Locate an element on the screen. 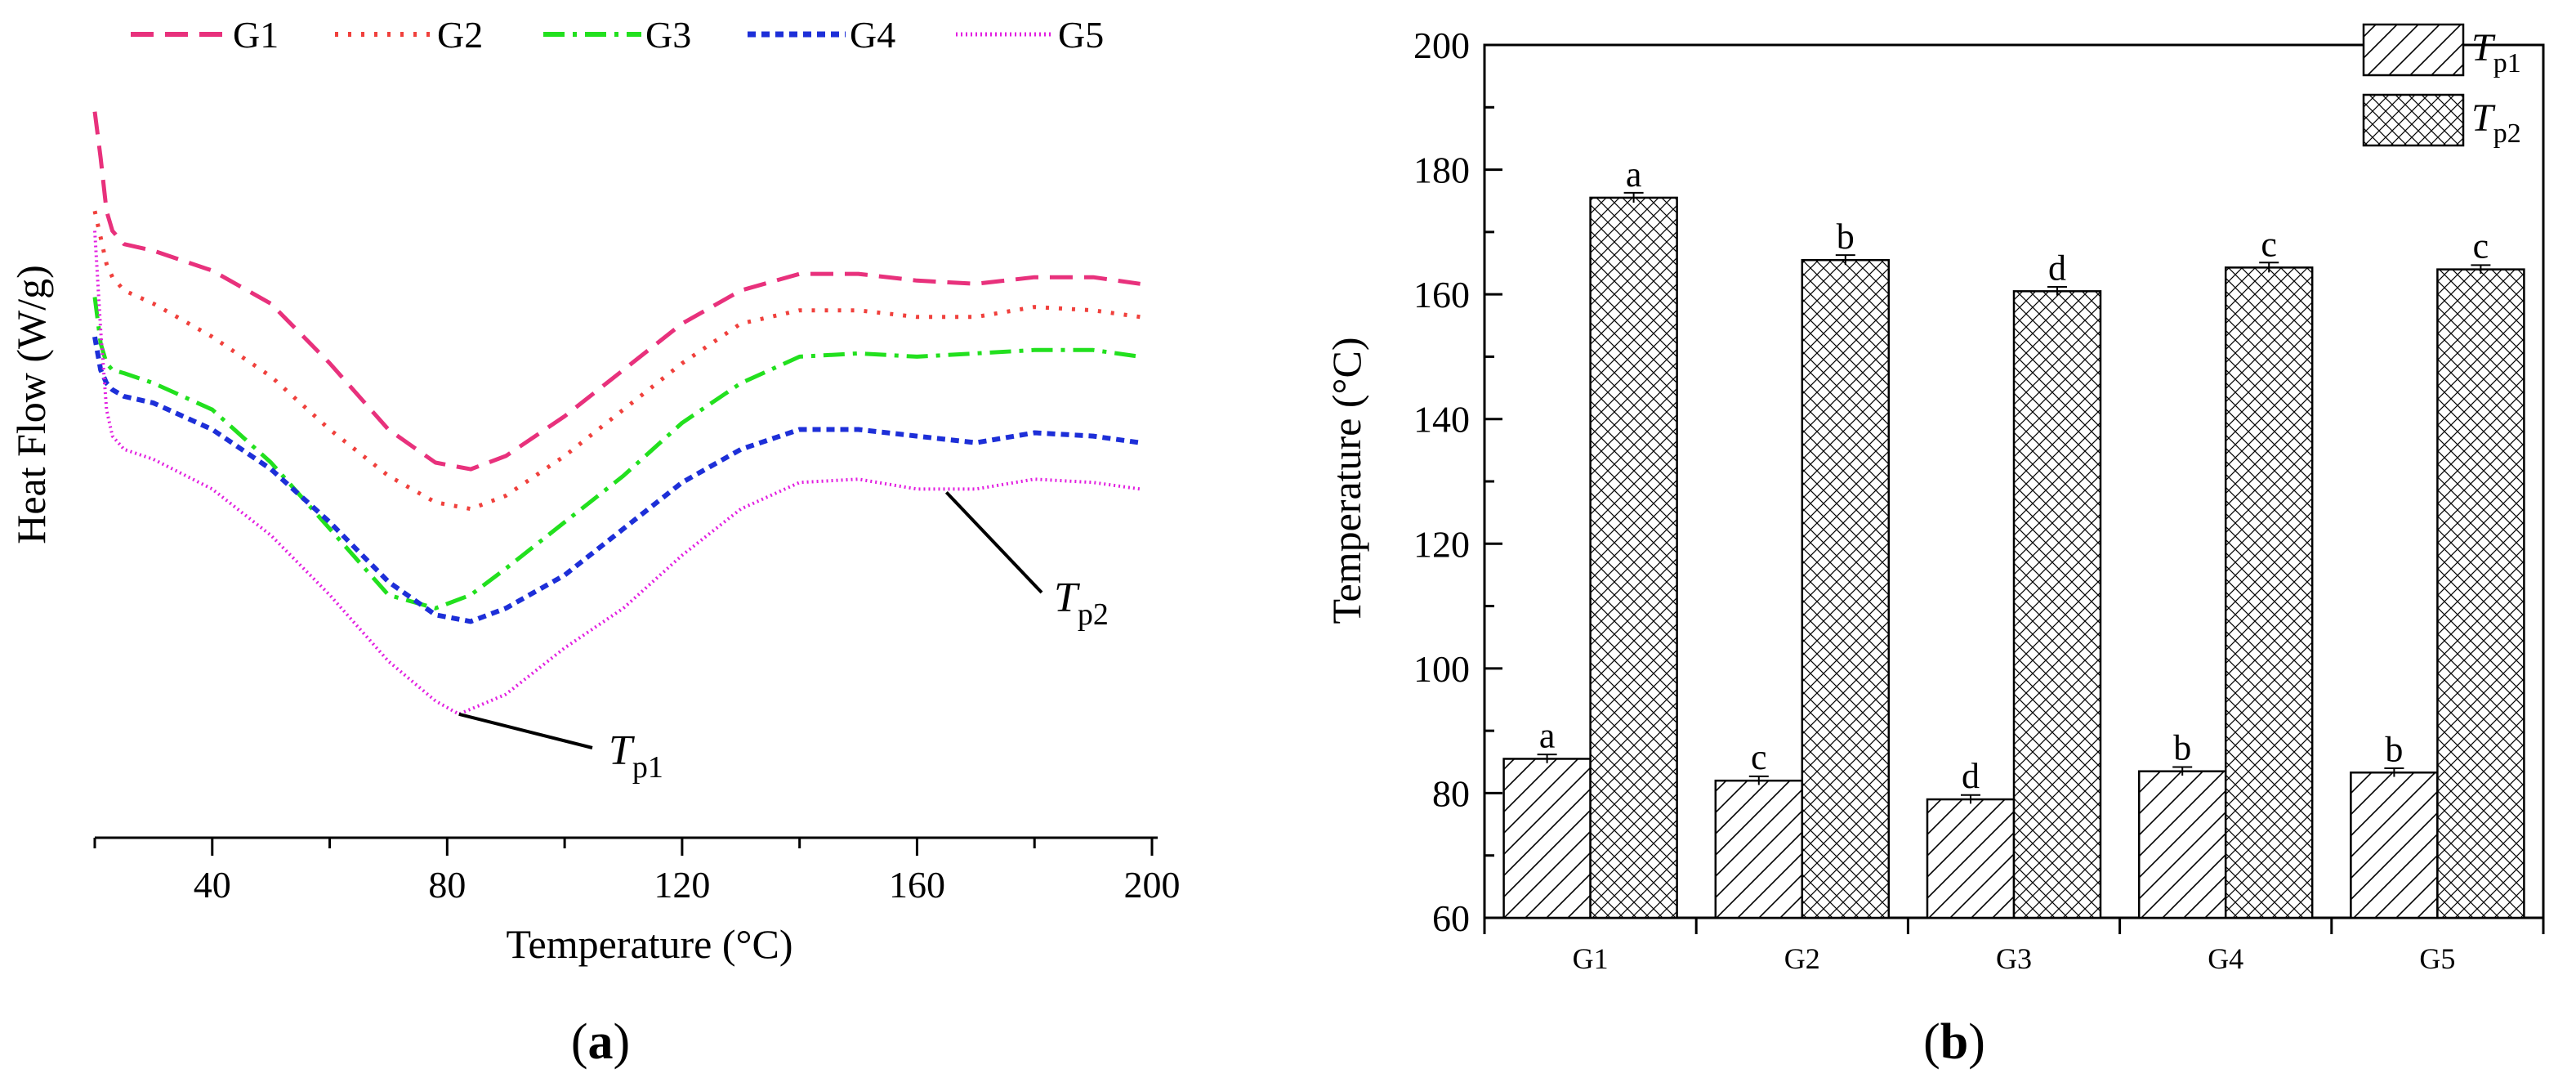 The height and width of the screenshot is (1087, 2576). annotation-tp1-leader is located at coordinates (525, 730).